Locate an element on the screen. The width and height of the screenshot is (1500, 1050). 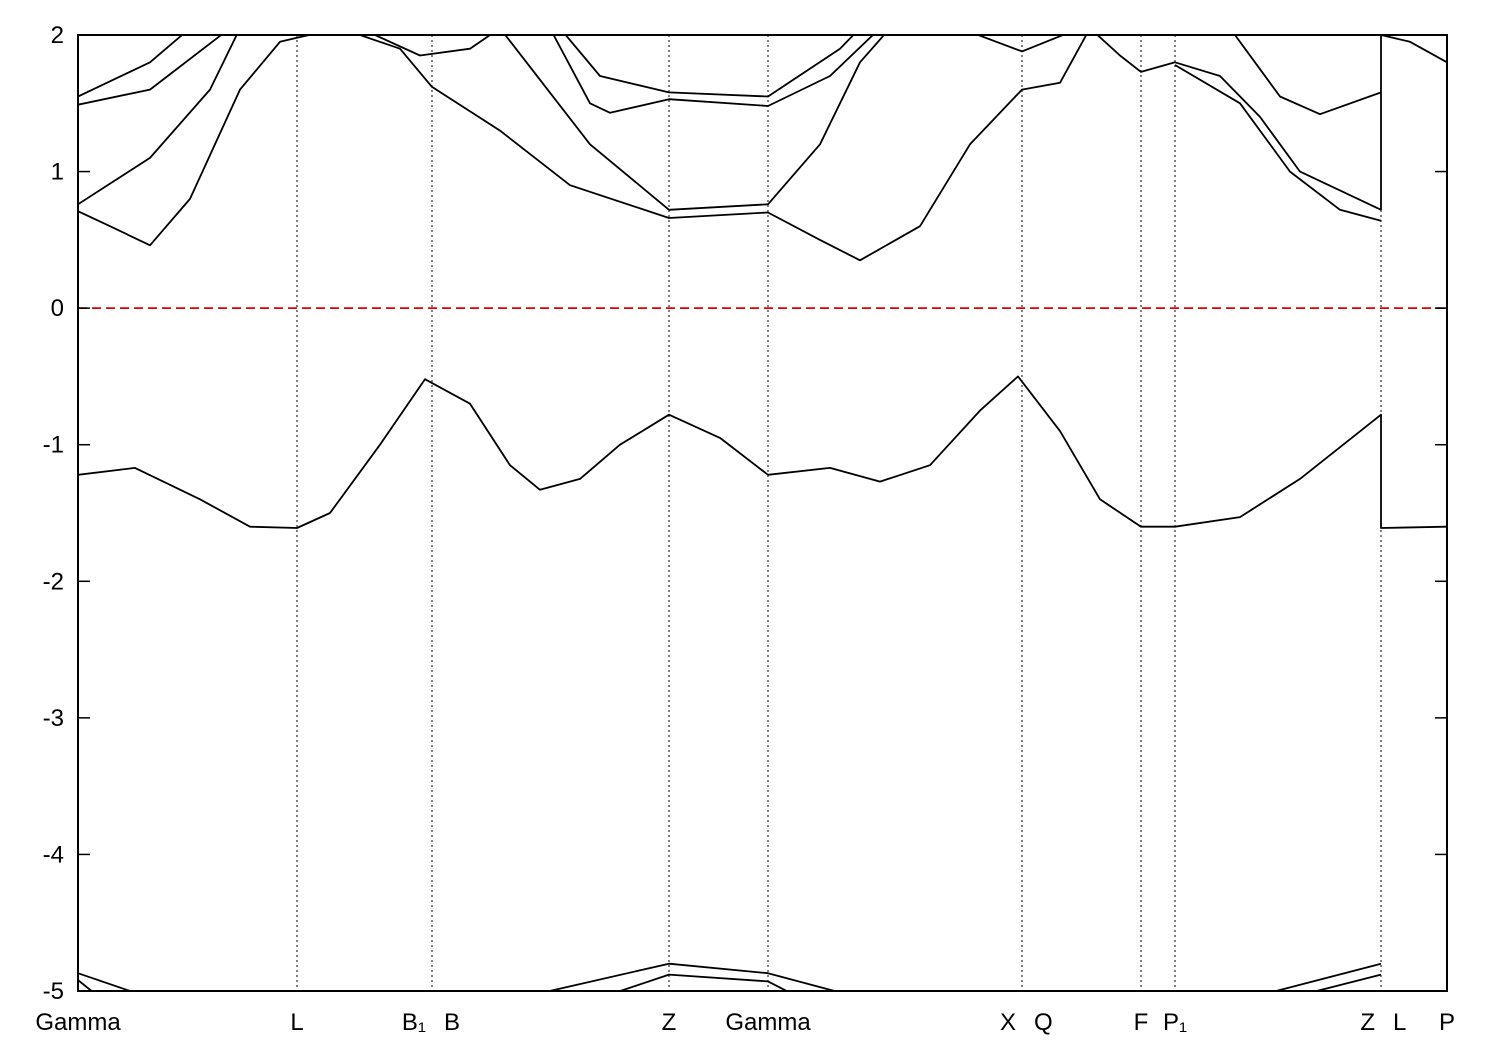
y-tick-label: 1 is located at coordinates (57, 172).